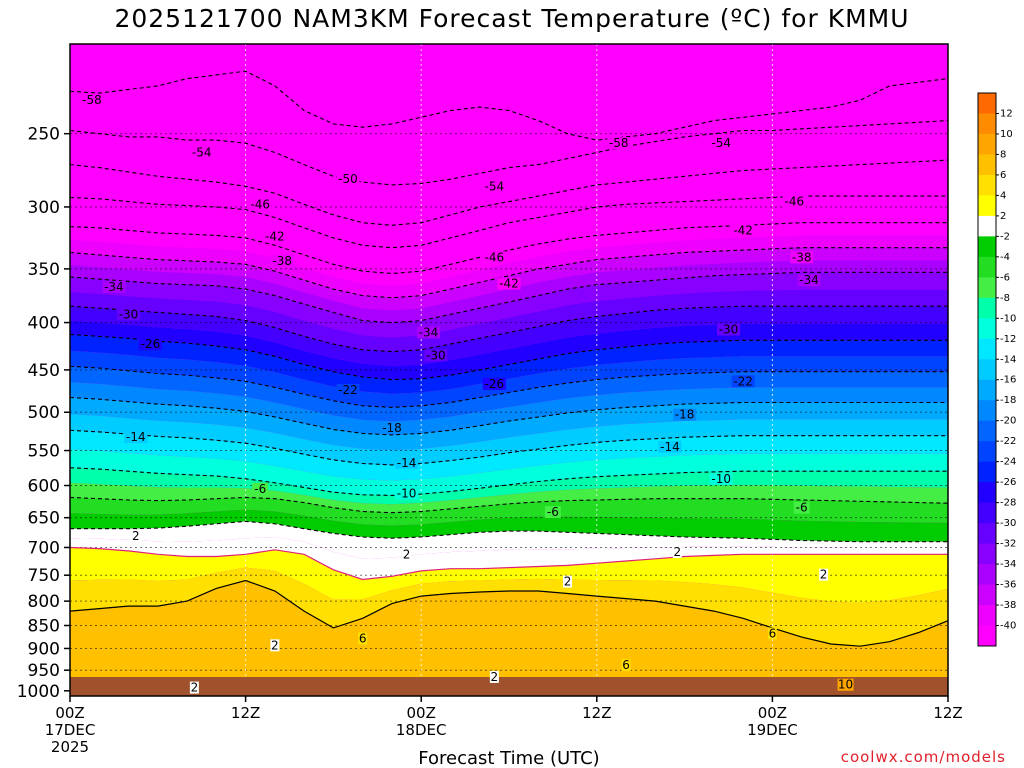  Describe the element at coordinates (1008, 380) in the screenshot. I see `colorbar-label: -16` at that location.